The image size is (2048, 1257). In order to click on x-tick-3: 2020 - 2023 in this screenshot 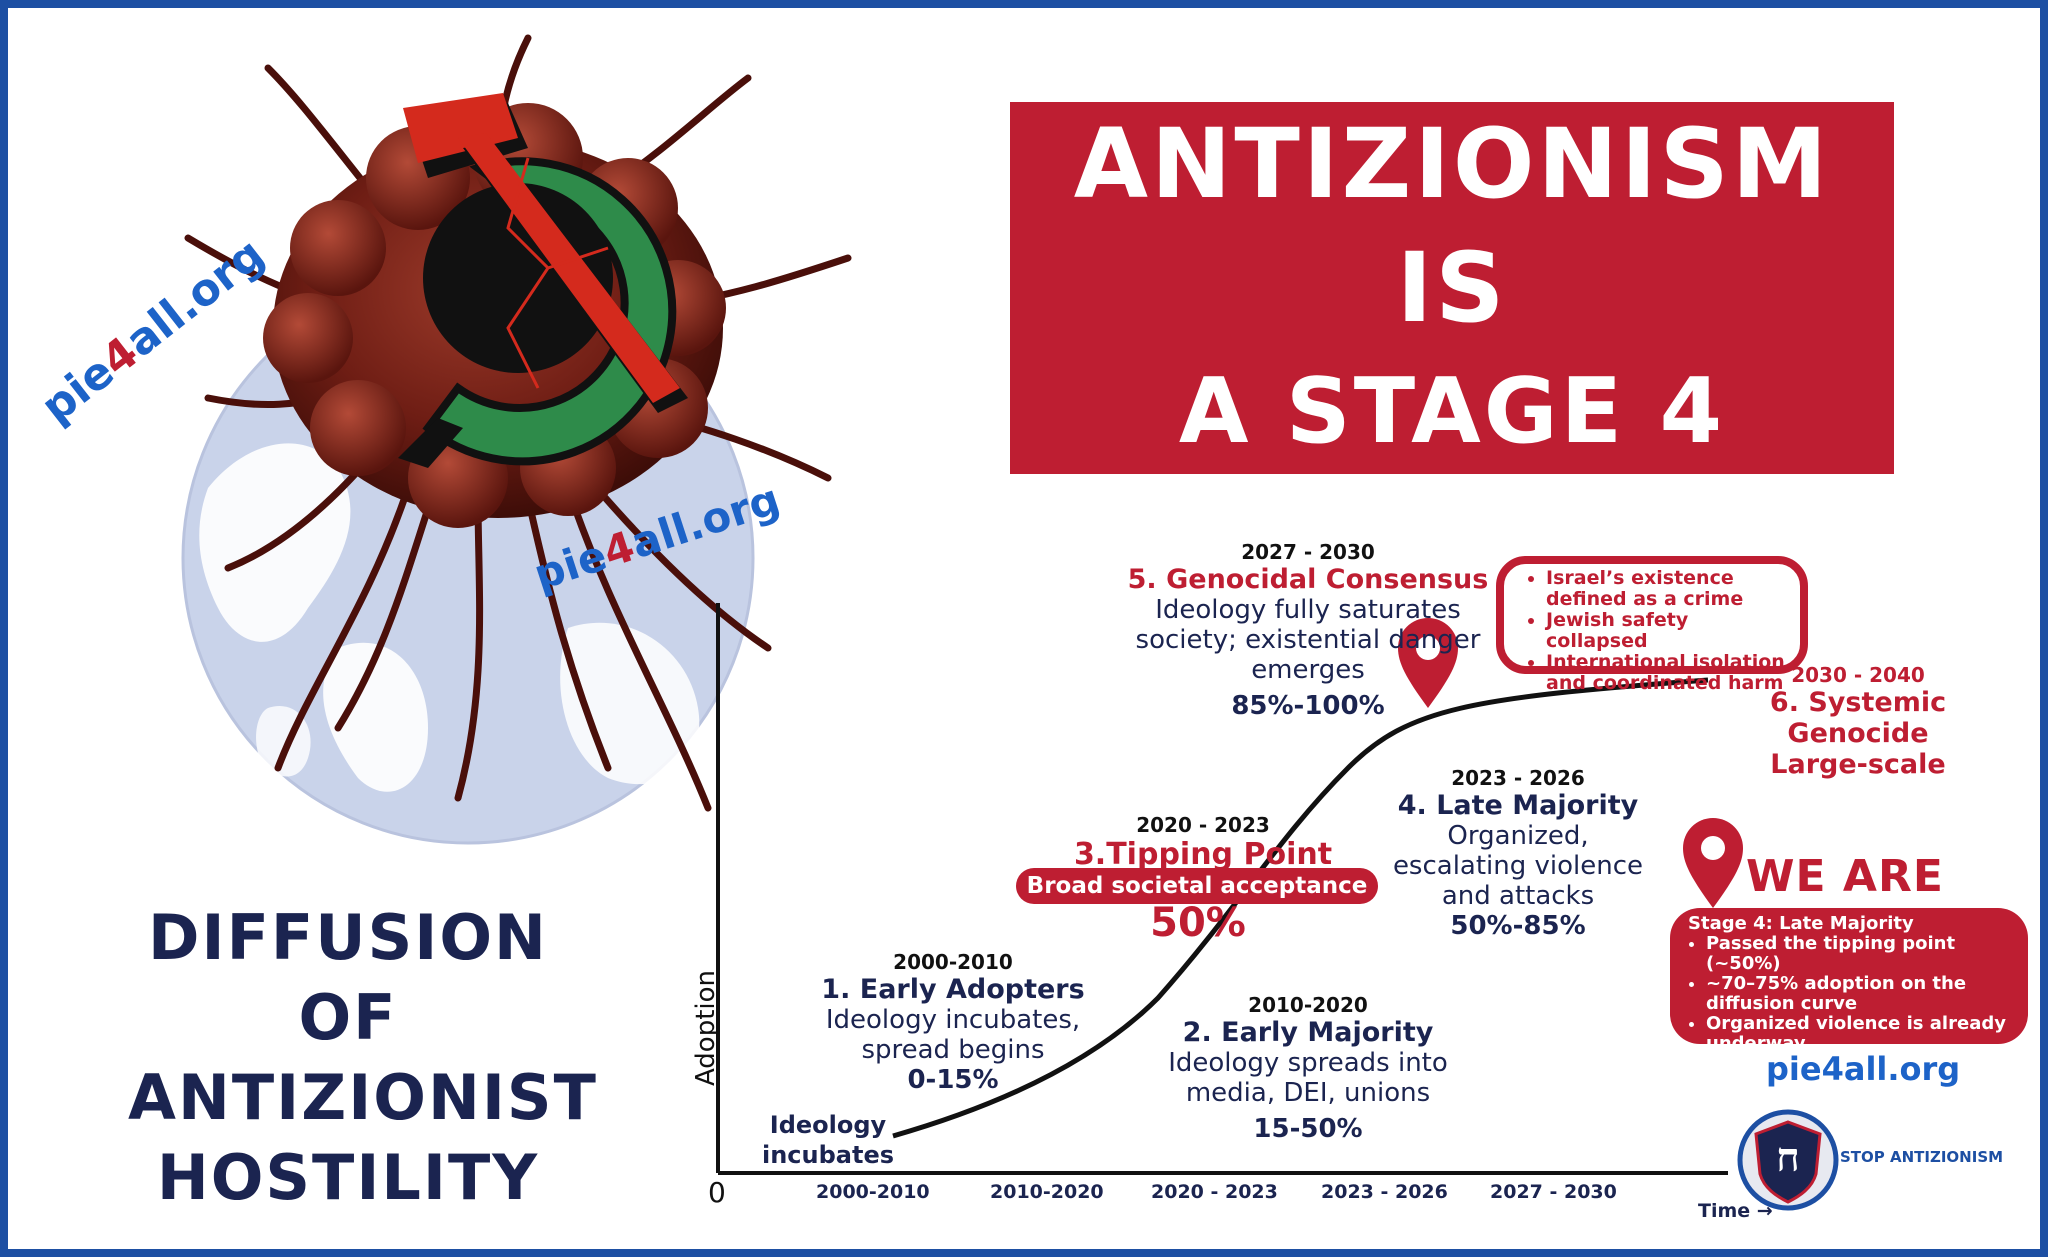, I will do `click(1214, 1192)`.